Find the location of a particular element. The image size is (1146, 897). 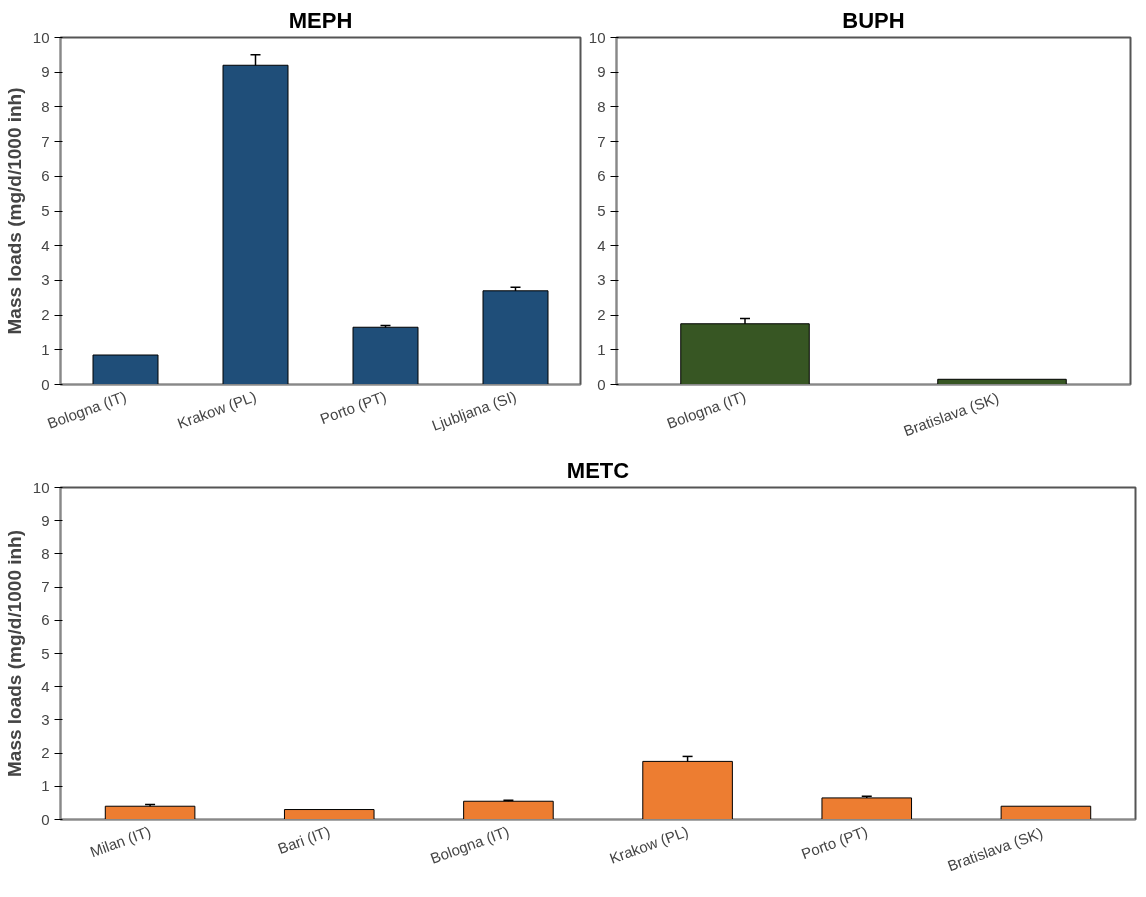

chart-title: BUPH is located at coordinates (873, 20).